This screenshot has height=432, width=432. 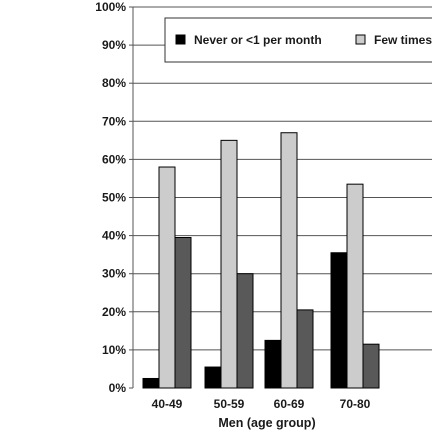 What do you see at coordinates (403, 40) in the screenshot?
I see `legend-label-few-times: Few times` at bounding box center [403, 40].